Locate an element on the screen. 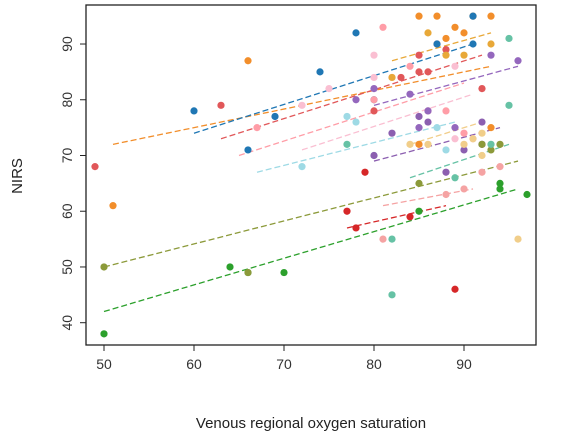 This screenshot has height=436, width=566. y-axis-title: NIRS is located at coordinates (17, 176).